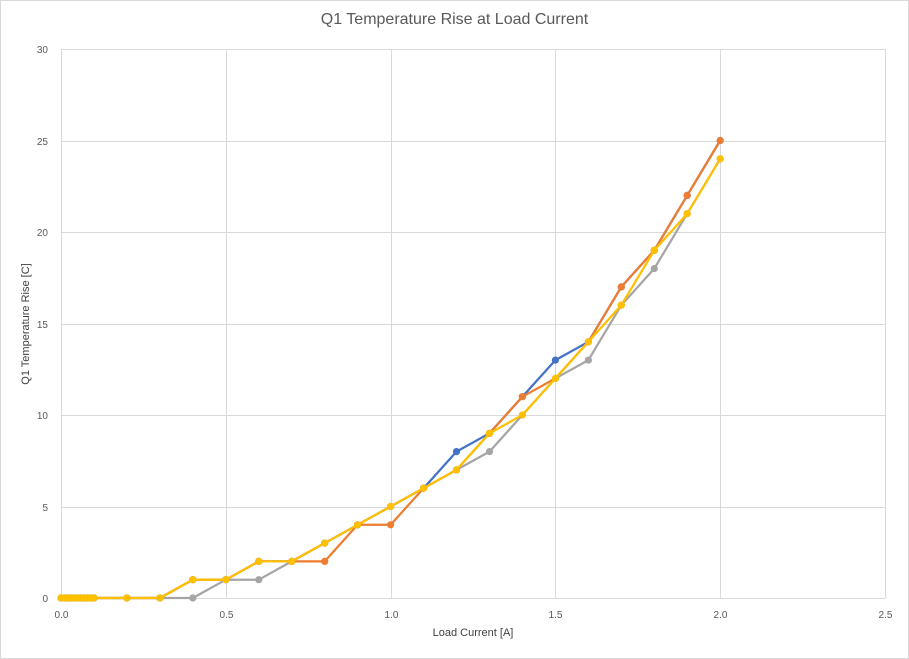  Describe the element at coordinates (62, 615) in the screenshot. I see `x-tick-label: 0.0` at that location.